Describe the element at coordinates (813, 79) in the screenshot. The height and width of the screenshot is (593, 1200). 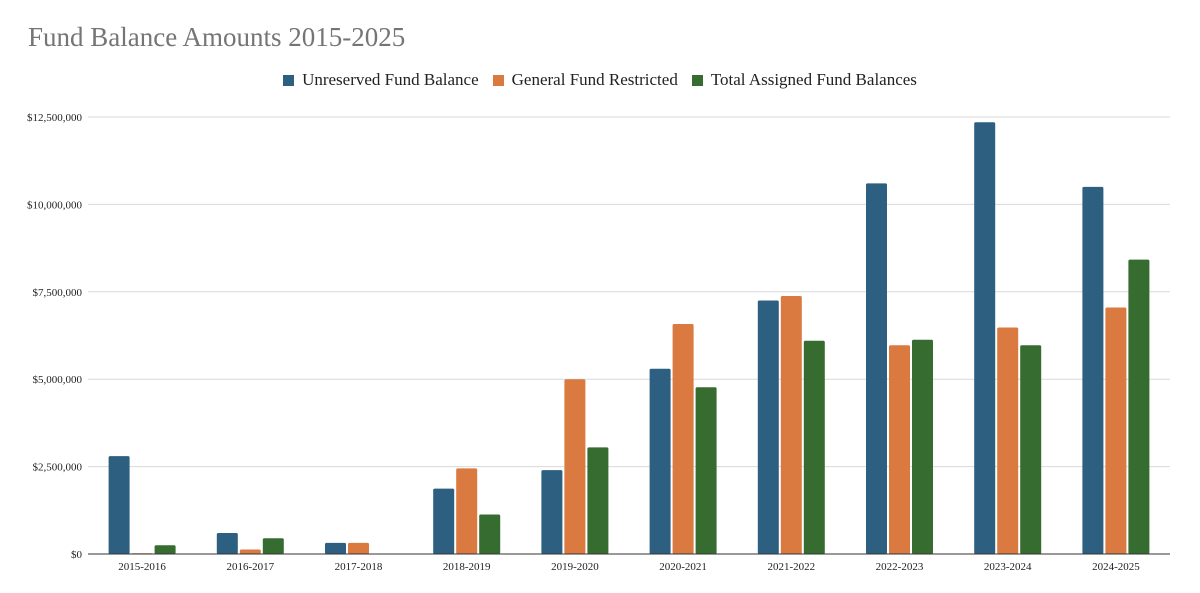
I see `legend-label: Total Assigned Fund Balances` at that location.